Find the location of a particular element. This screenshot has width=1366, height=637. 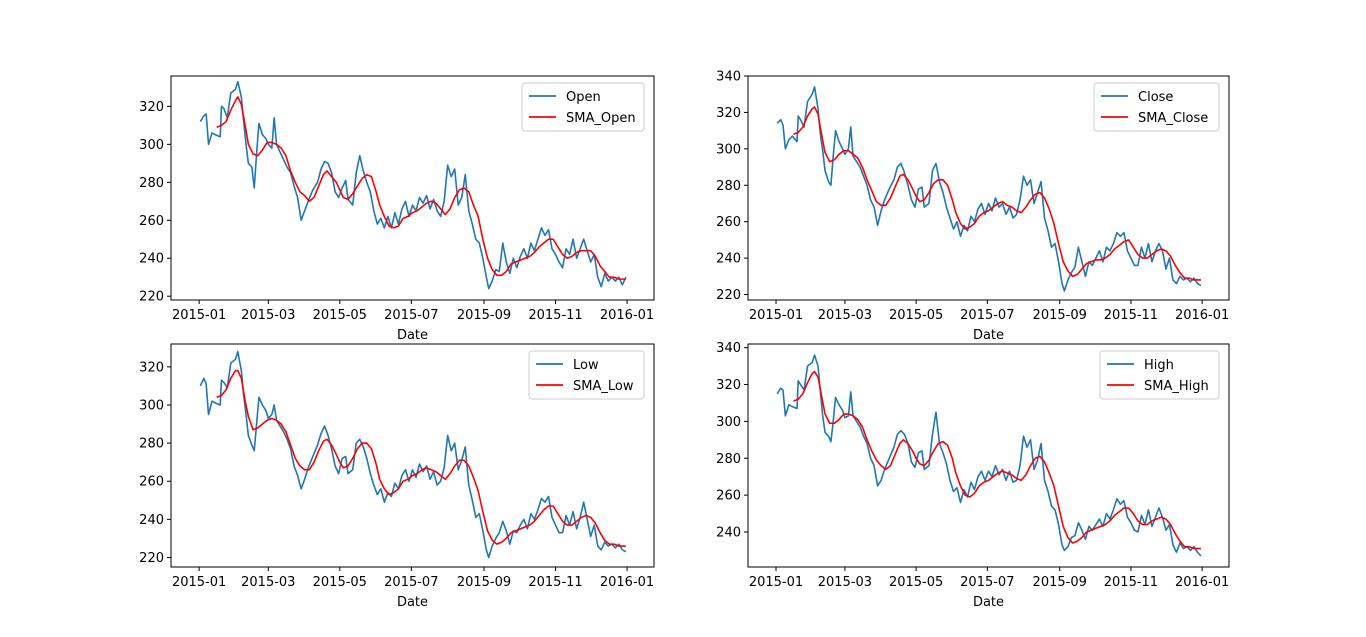

legend-label: SMA_Close is located at coordinates (1173, 118).